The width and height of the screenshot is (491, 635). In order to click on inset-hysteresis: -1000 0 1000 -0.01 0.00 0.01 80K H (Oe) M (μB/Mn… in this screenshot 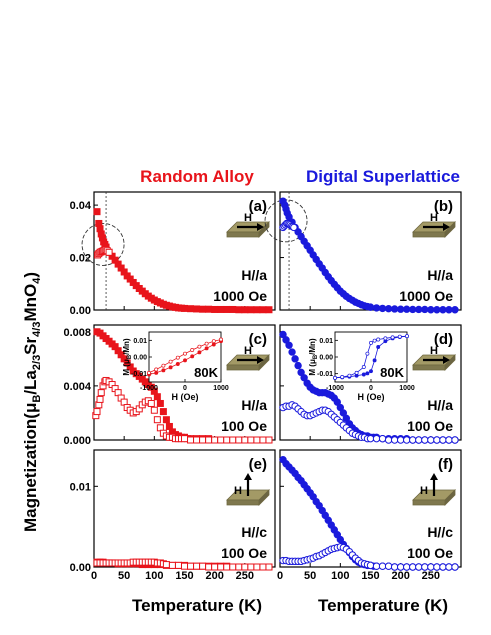, I will do `click(361, 366)`.